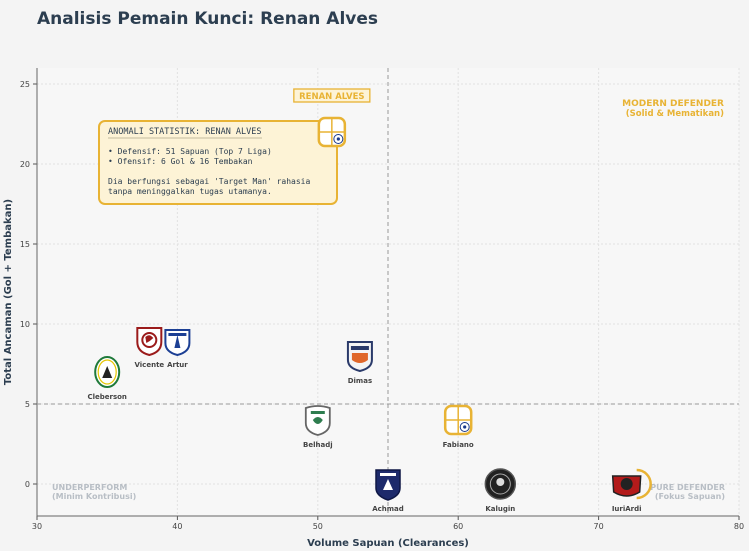 The height and width of the screenshot is (551, 749). I want to click on data-point-fabiano: Fabiano, so click(458, 426).